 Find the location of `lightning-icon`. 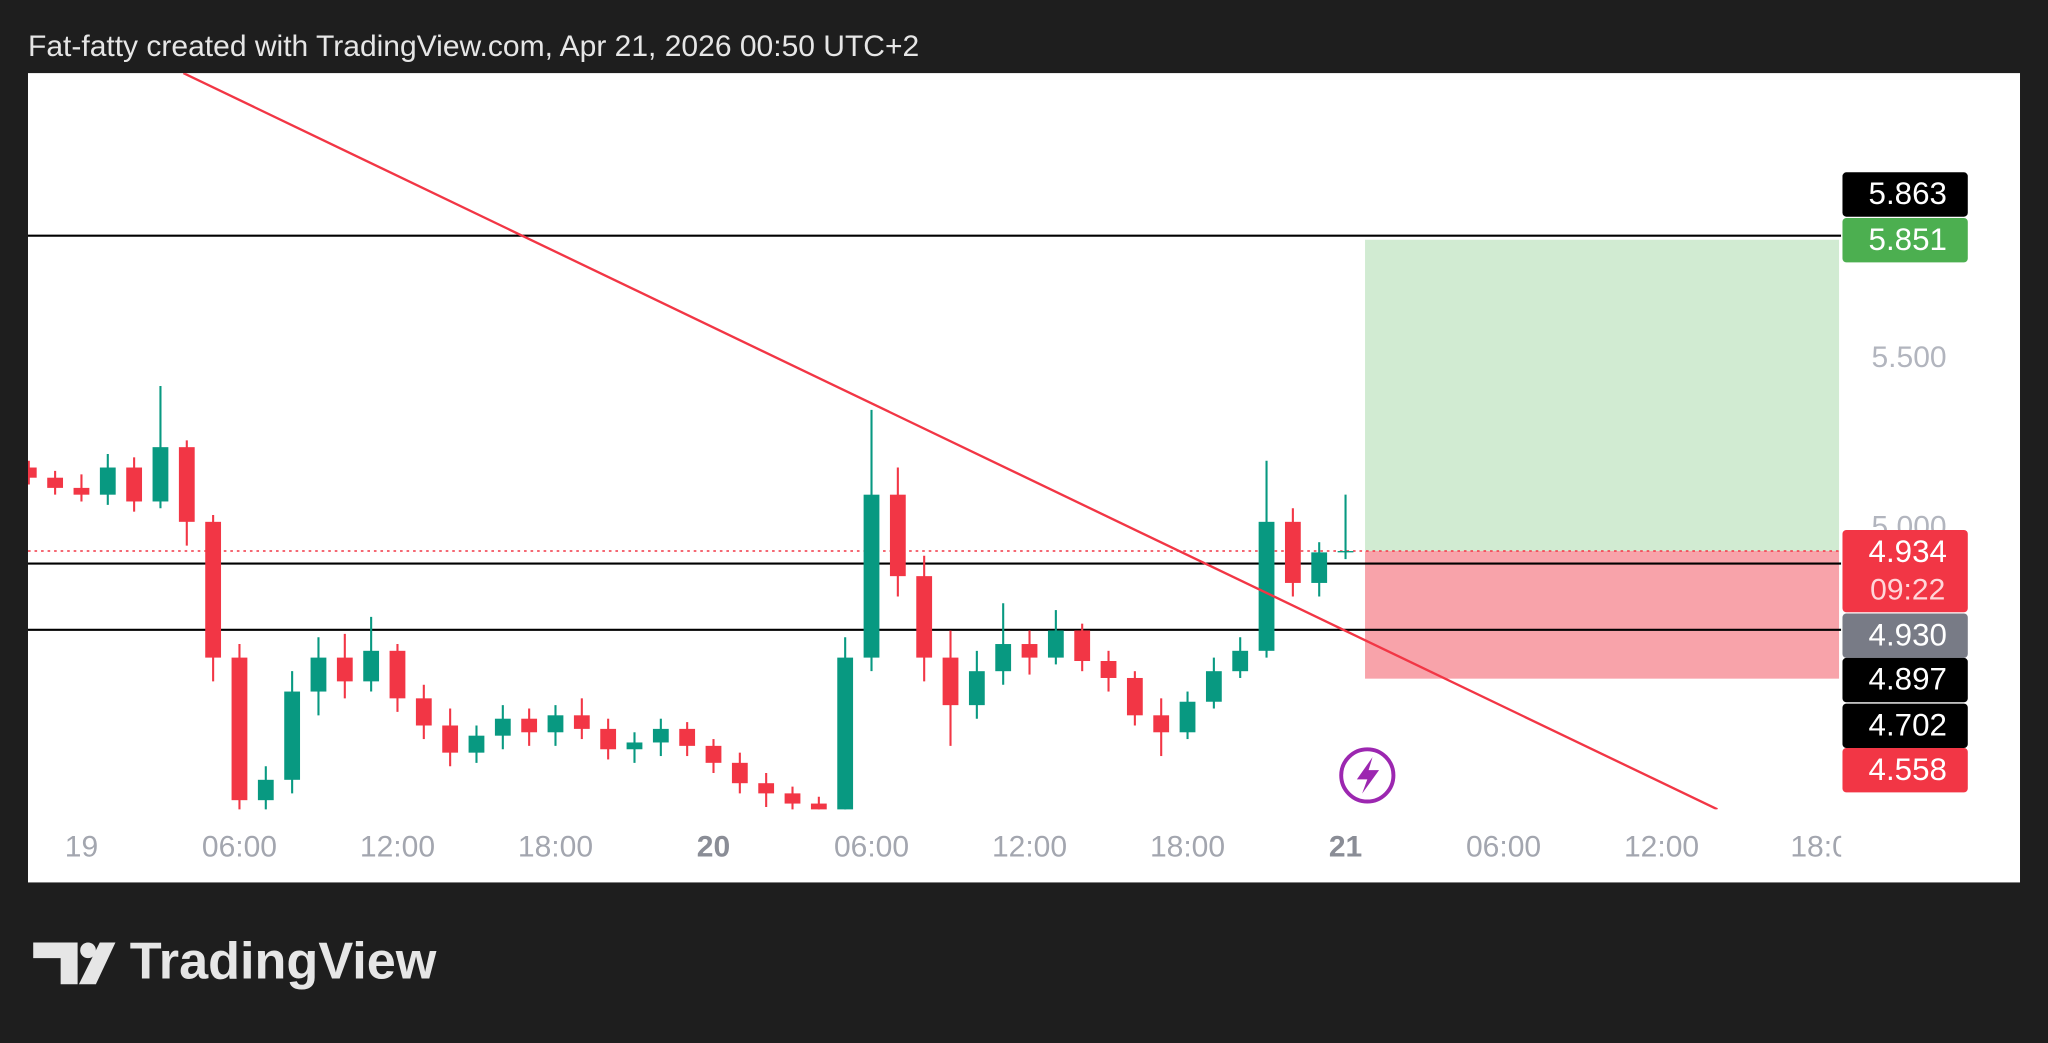

lightning-icon is located at coordinates (1367, 775).